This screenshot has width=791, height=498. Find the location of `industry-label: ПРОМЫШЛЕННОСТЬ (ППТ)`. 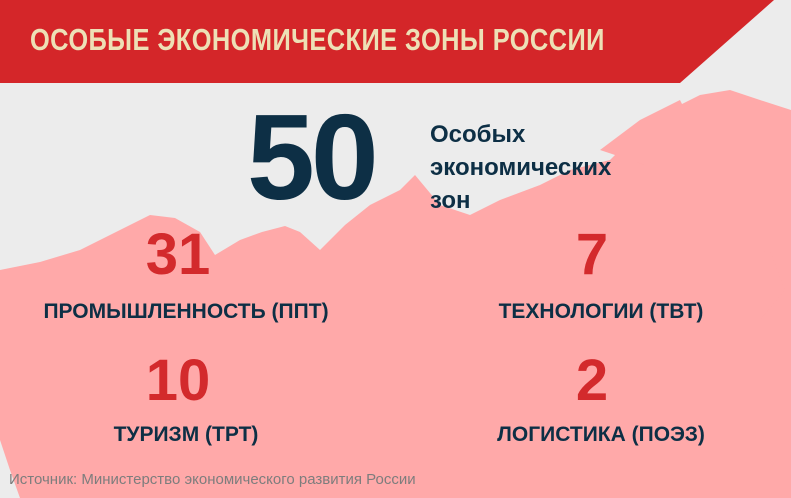

industry-label: ПРОМЫШЛЕННОСТЬ (ППТ) is located at coordinates (186, 311).